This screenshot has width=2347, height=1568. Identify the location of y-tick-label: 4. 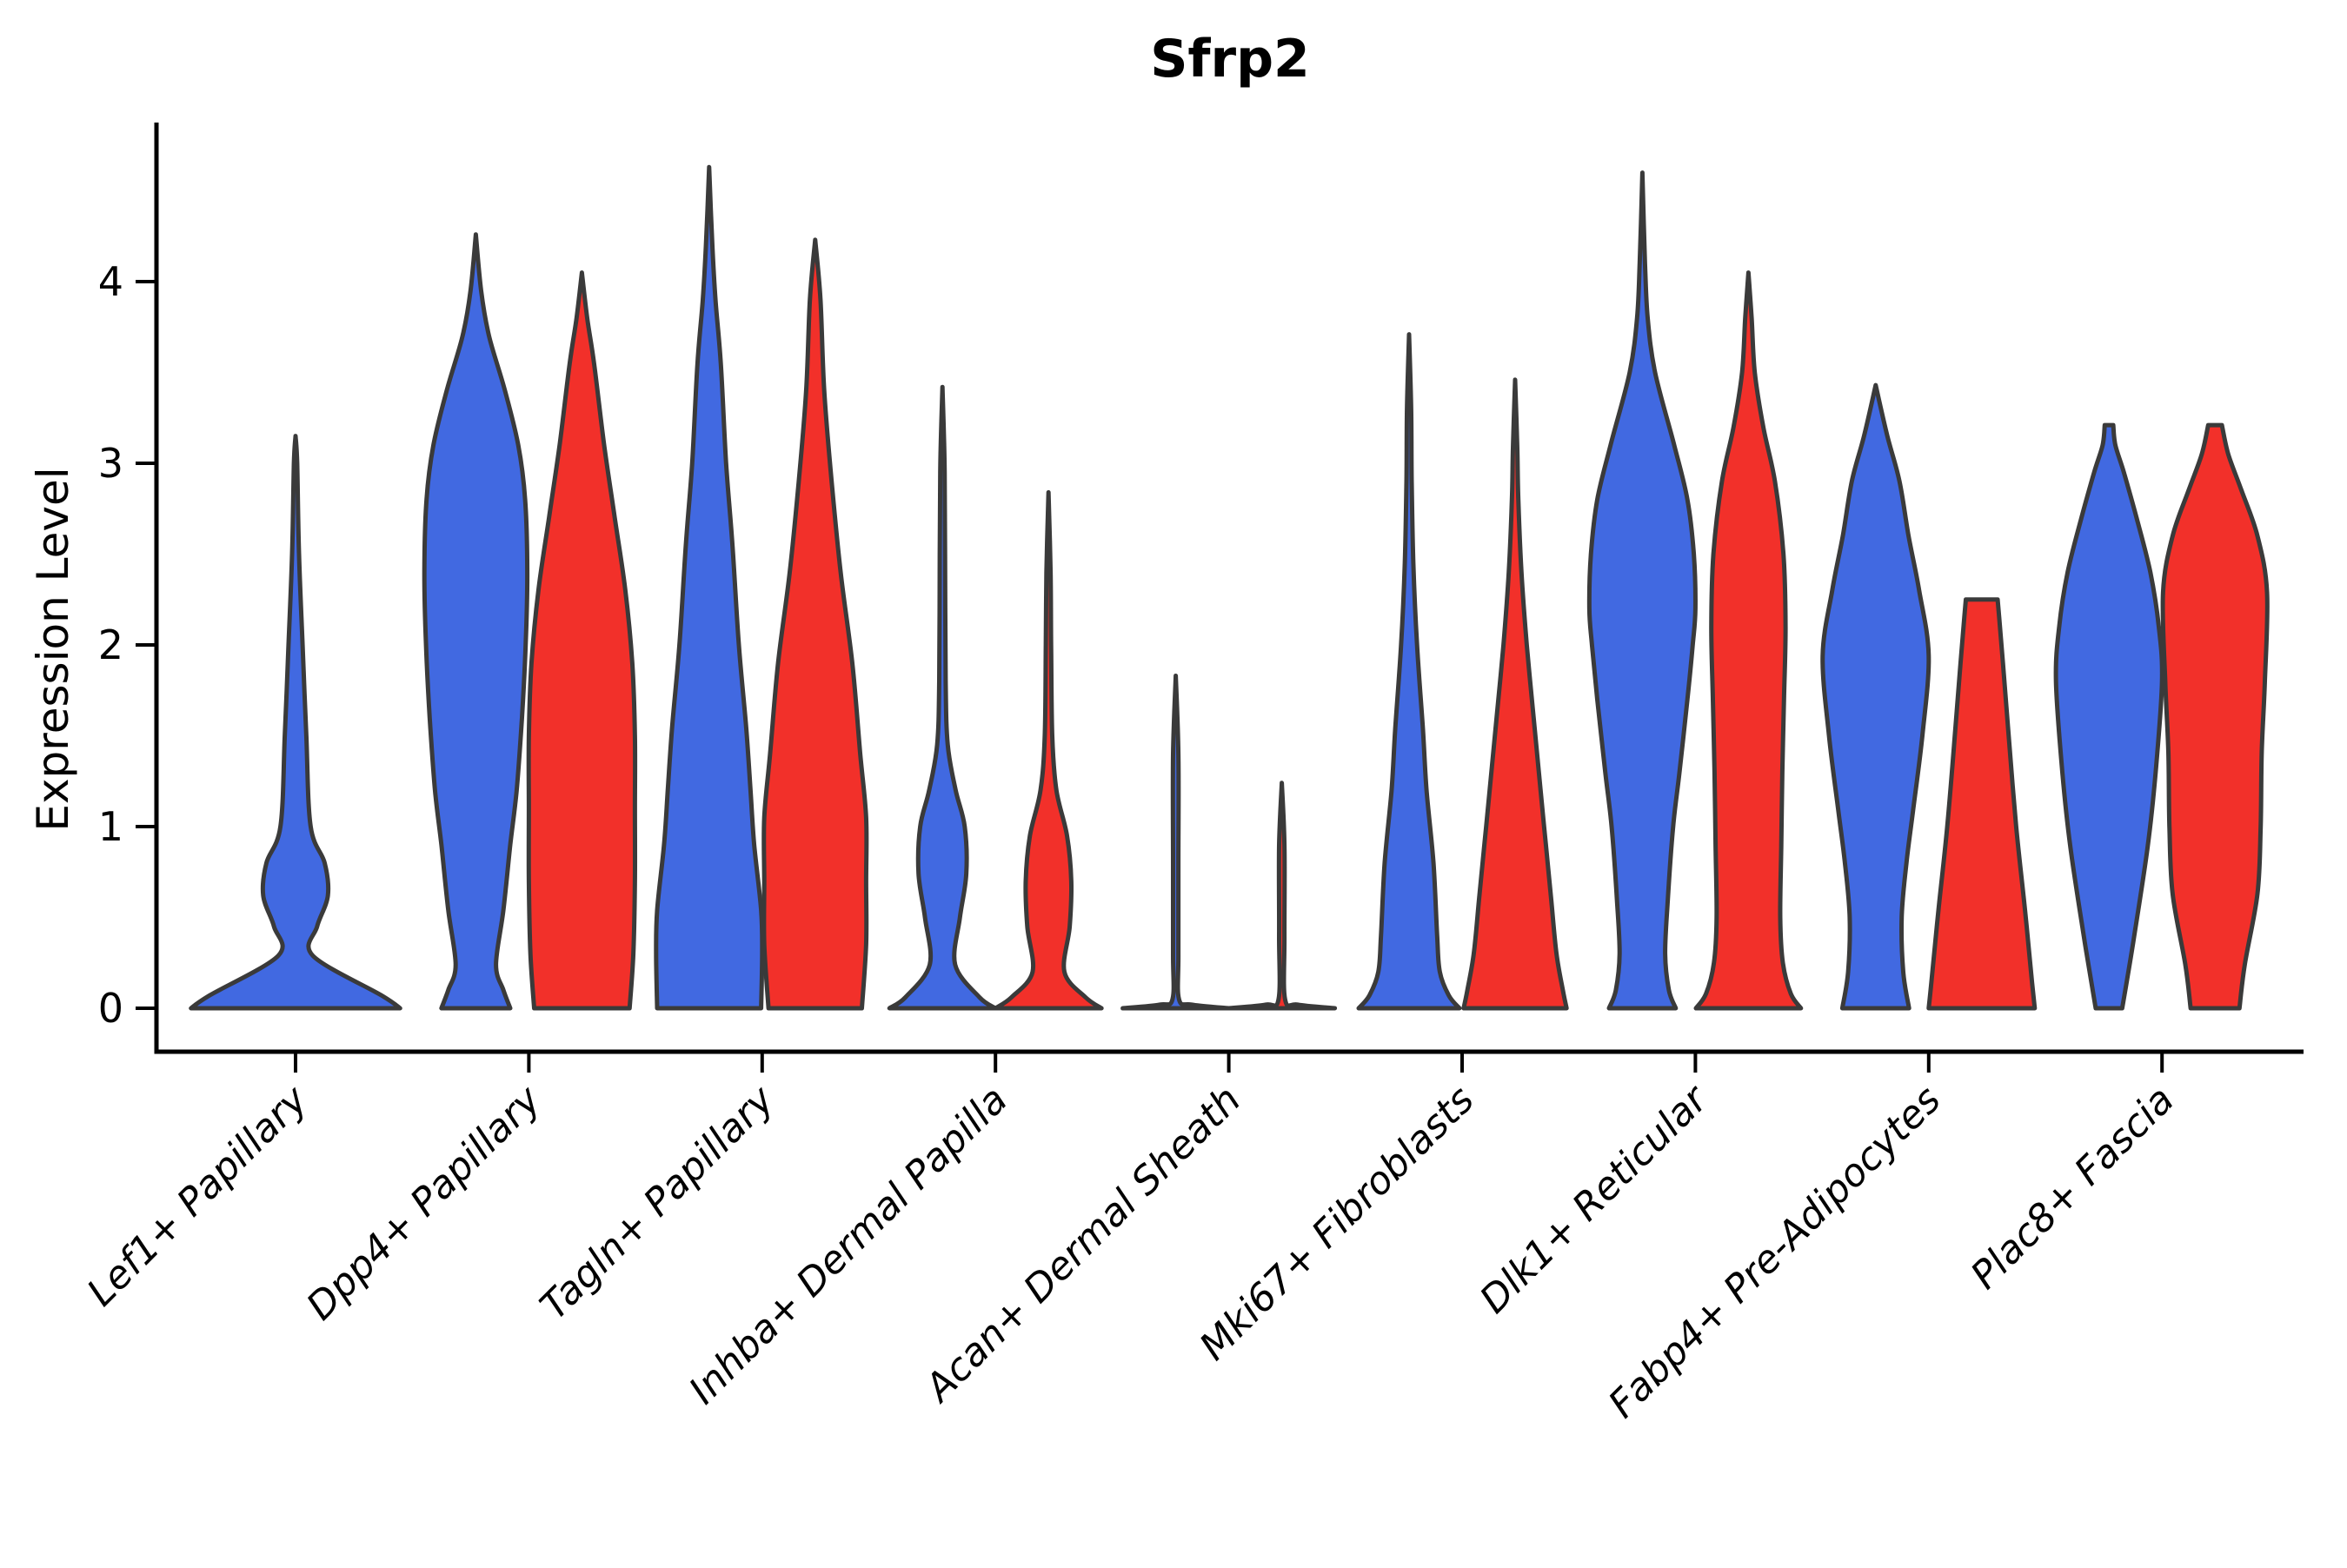
(111, 281).